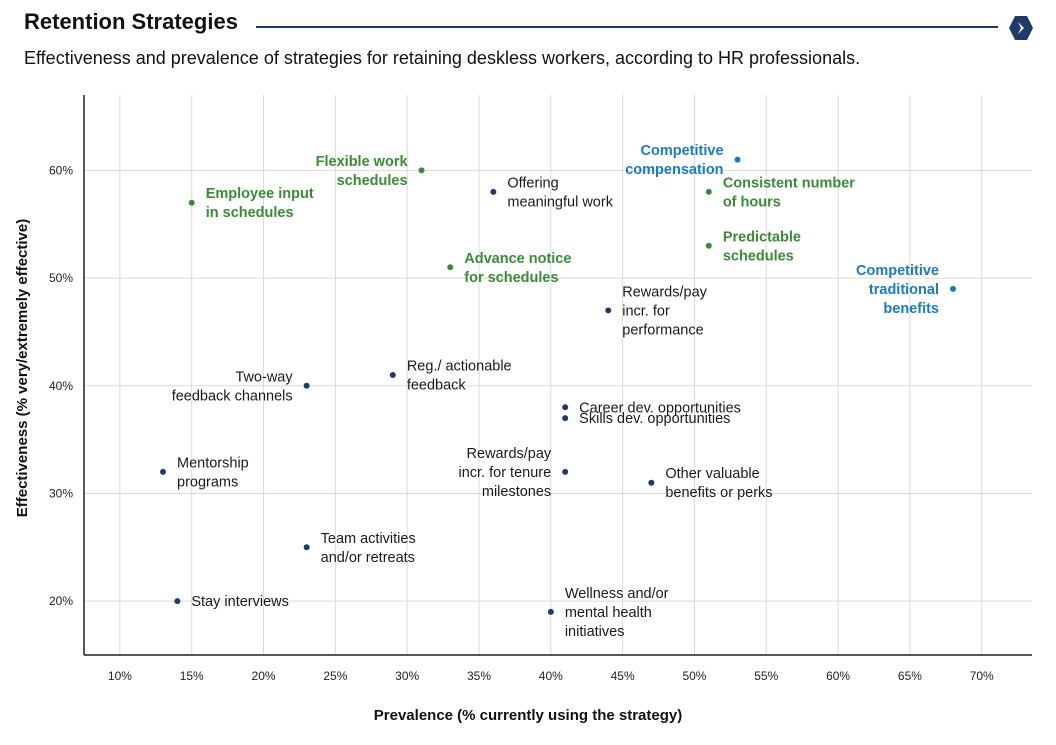 The image size is (1056, 745). What do you see at coordinates (450, 376) in the screenshot?
I see `data-point-reg-actionable-feedback: Reg./ actionable feedback` at bounding box center [450, 376].